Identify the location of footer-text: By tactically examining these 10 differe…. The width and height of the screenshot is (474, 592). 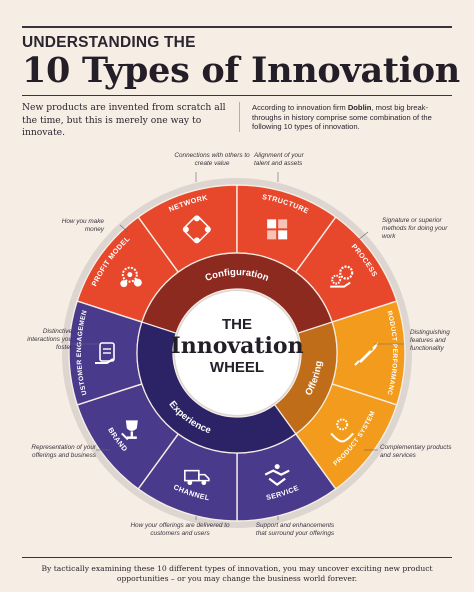
(237, 573).